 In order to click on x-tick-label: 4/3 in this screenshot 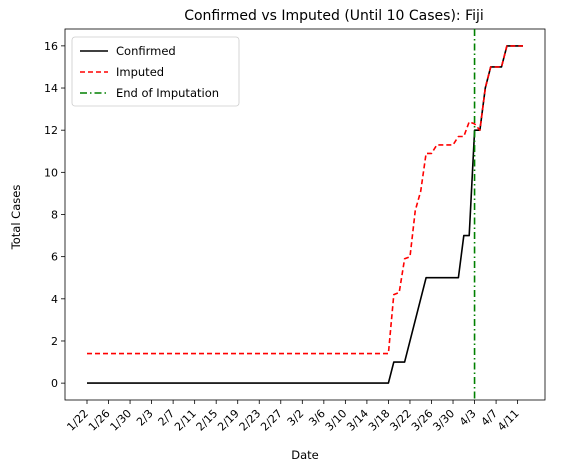, I will do `click(468, 418)`.